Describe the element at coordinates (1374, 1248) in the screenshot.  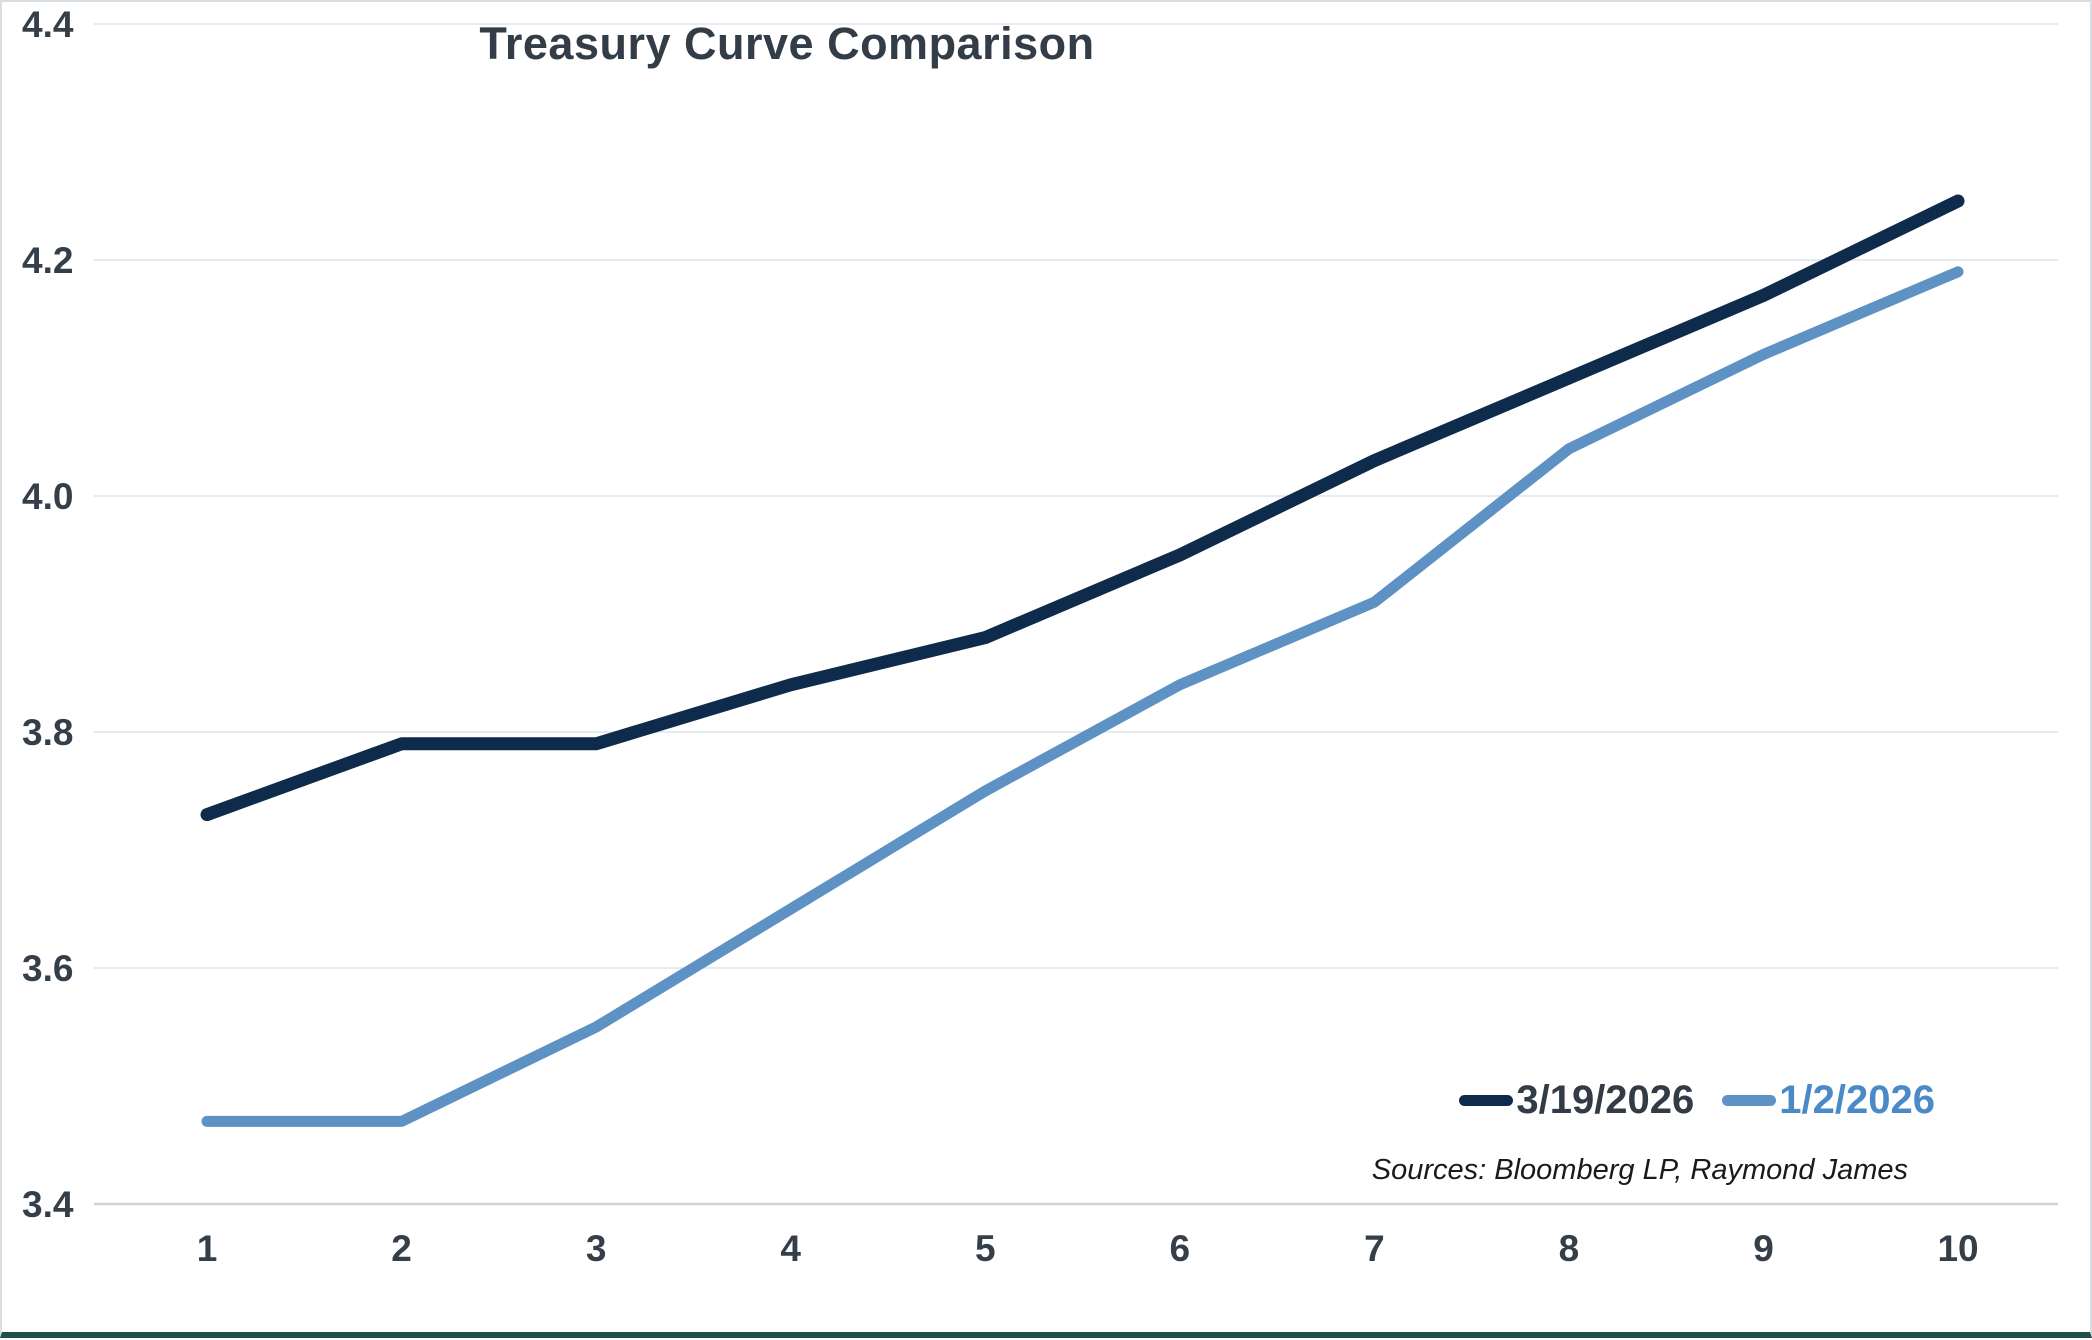
I see `x-tick-label: 7` at that location.